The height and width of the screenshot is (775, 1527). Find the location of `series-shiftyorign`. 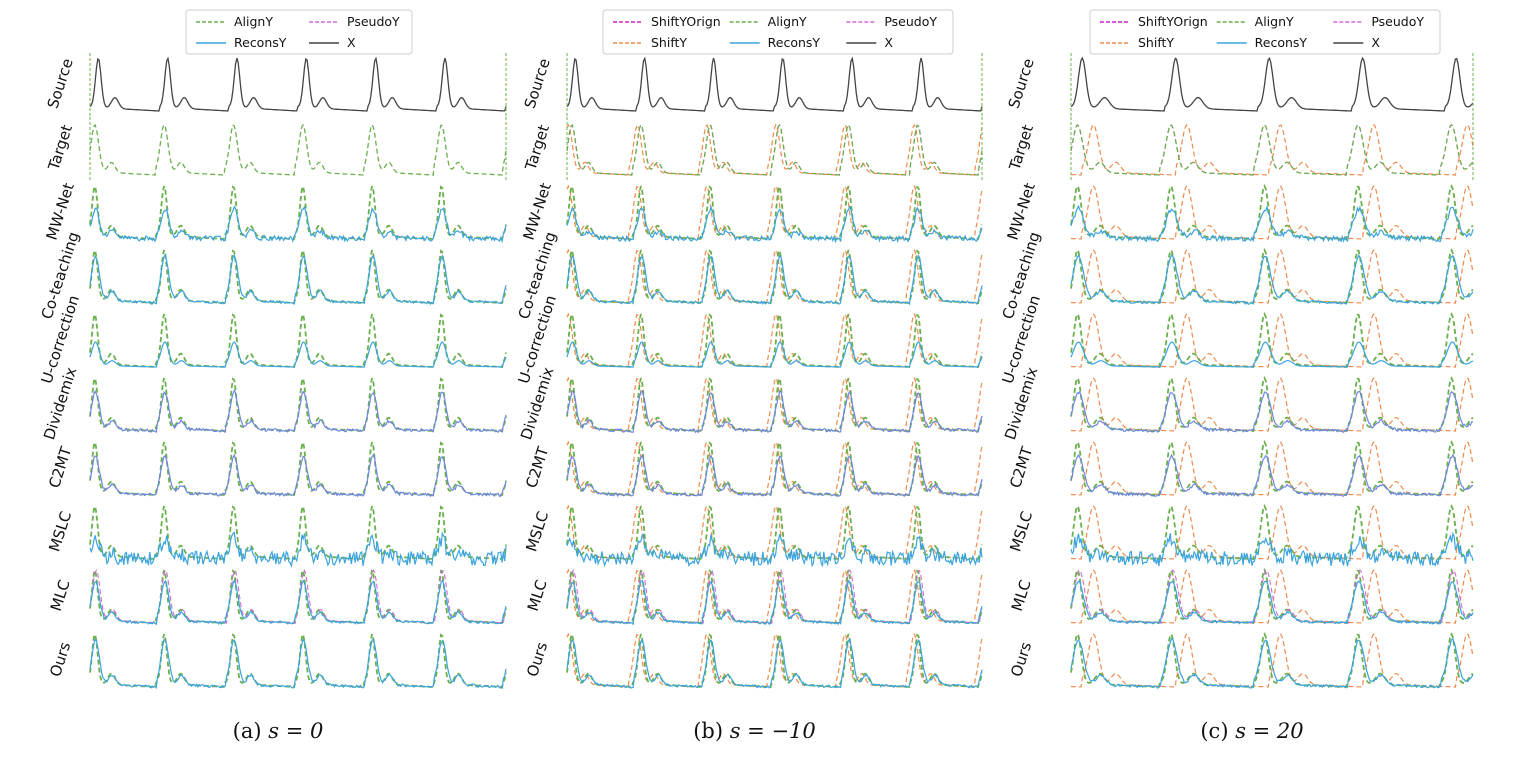

series-shiftyorign is located at coordinates (1272, 150).